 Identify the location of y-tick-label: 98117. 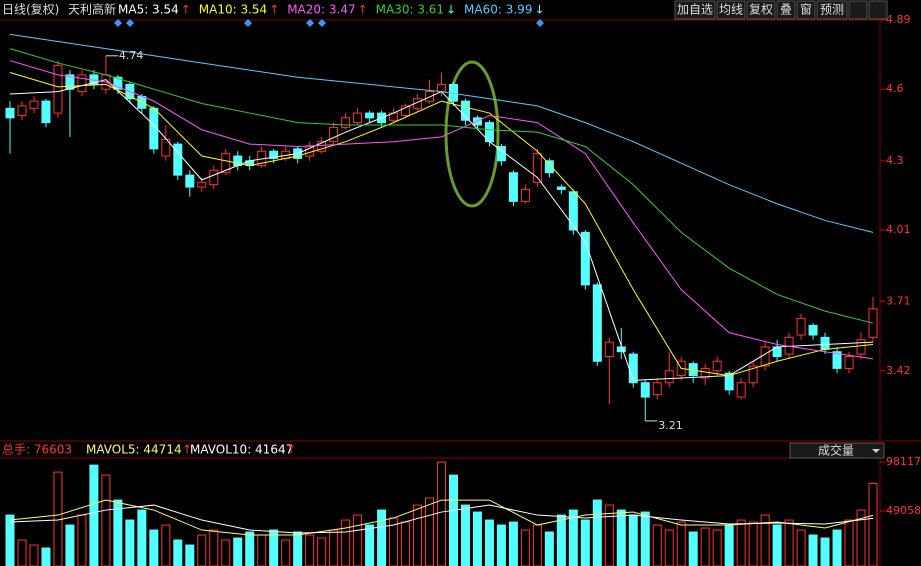
(903, 461).